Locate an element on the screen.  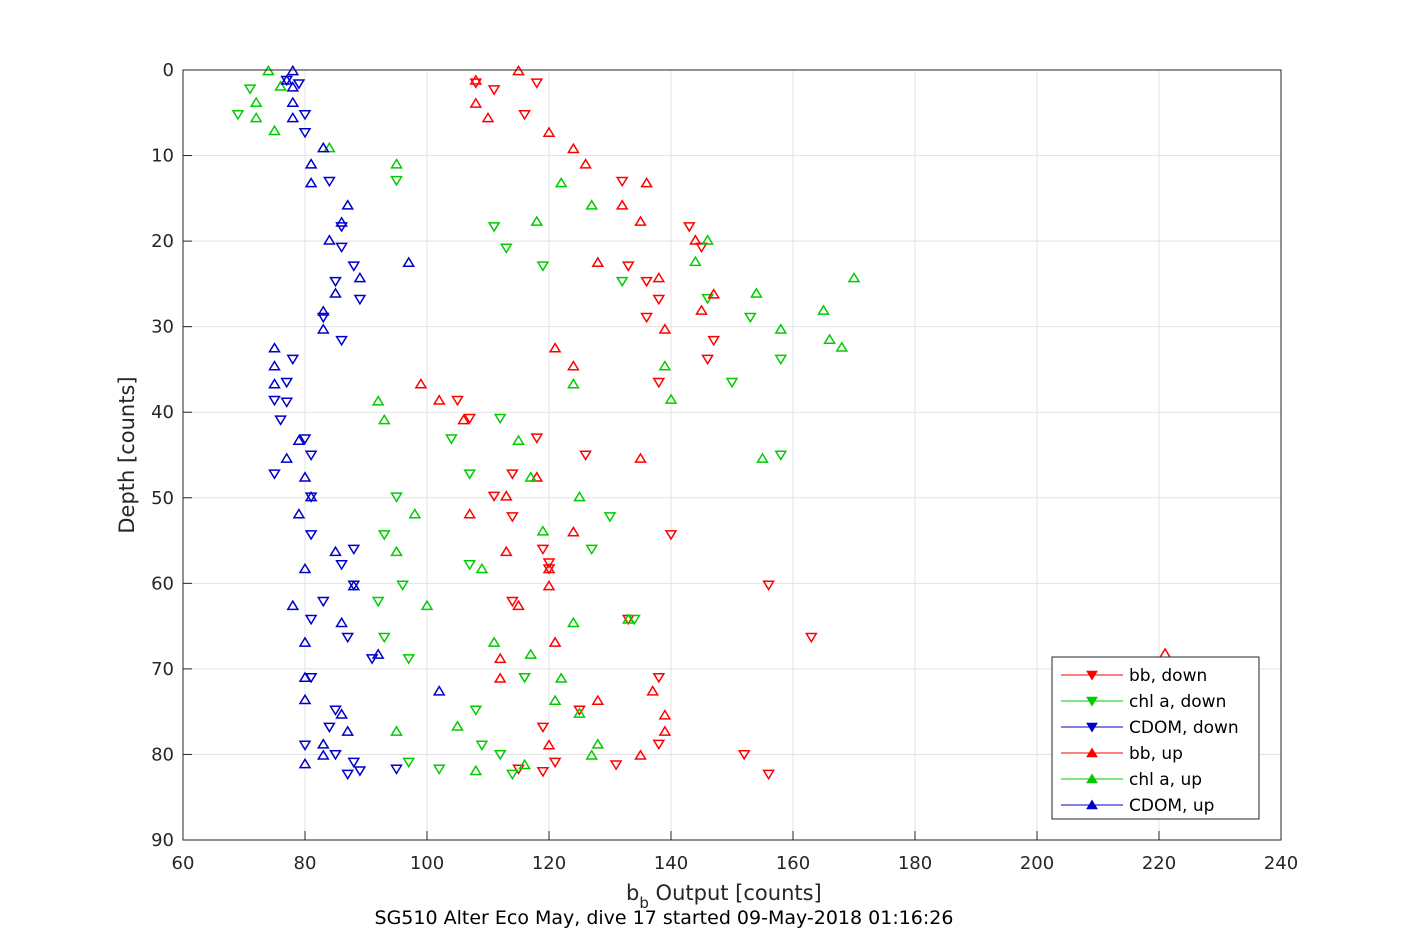
x-axis-label-rest: Output [counts] is located at coordinates (735, 893).